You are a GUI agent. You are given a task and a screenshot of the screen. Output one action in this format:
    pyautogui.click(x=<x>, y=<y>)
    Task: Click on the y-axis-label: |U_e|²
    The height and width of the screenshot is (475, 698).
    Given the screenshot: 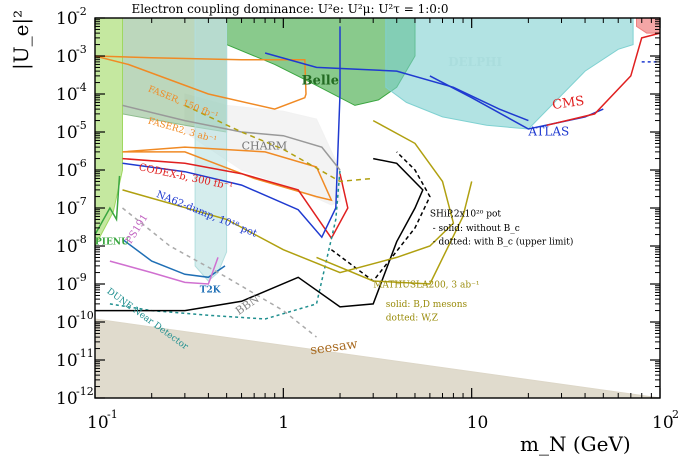 What is the action you would take?
    pyautogui.click(x=21, y=40)
    